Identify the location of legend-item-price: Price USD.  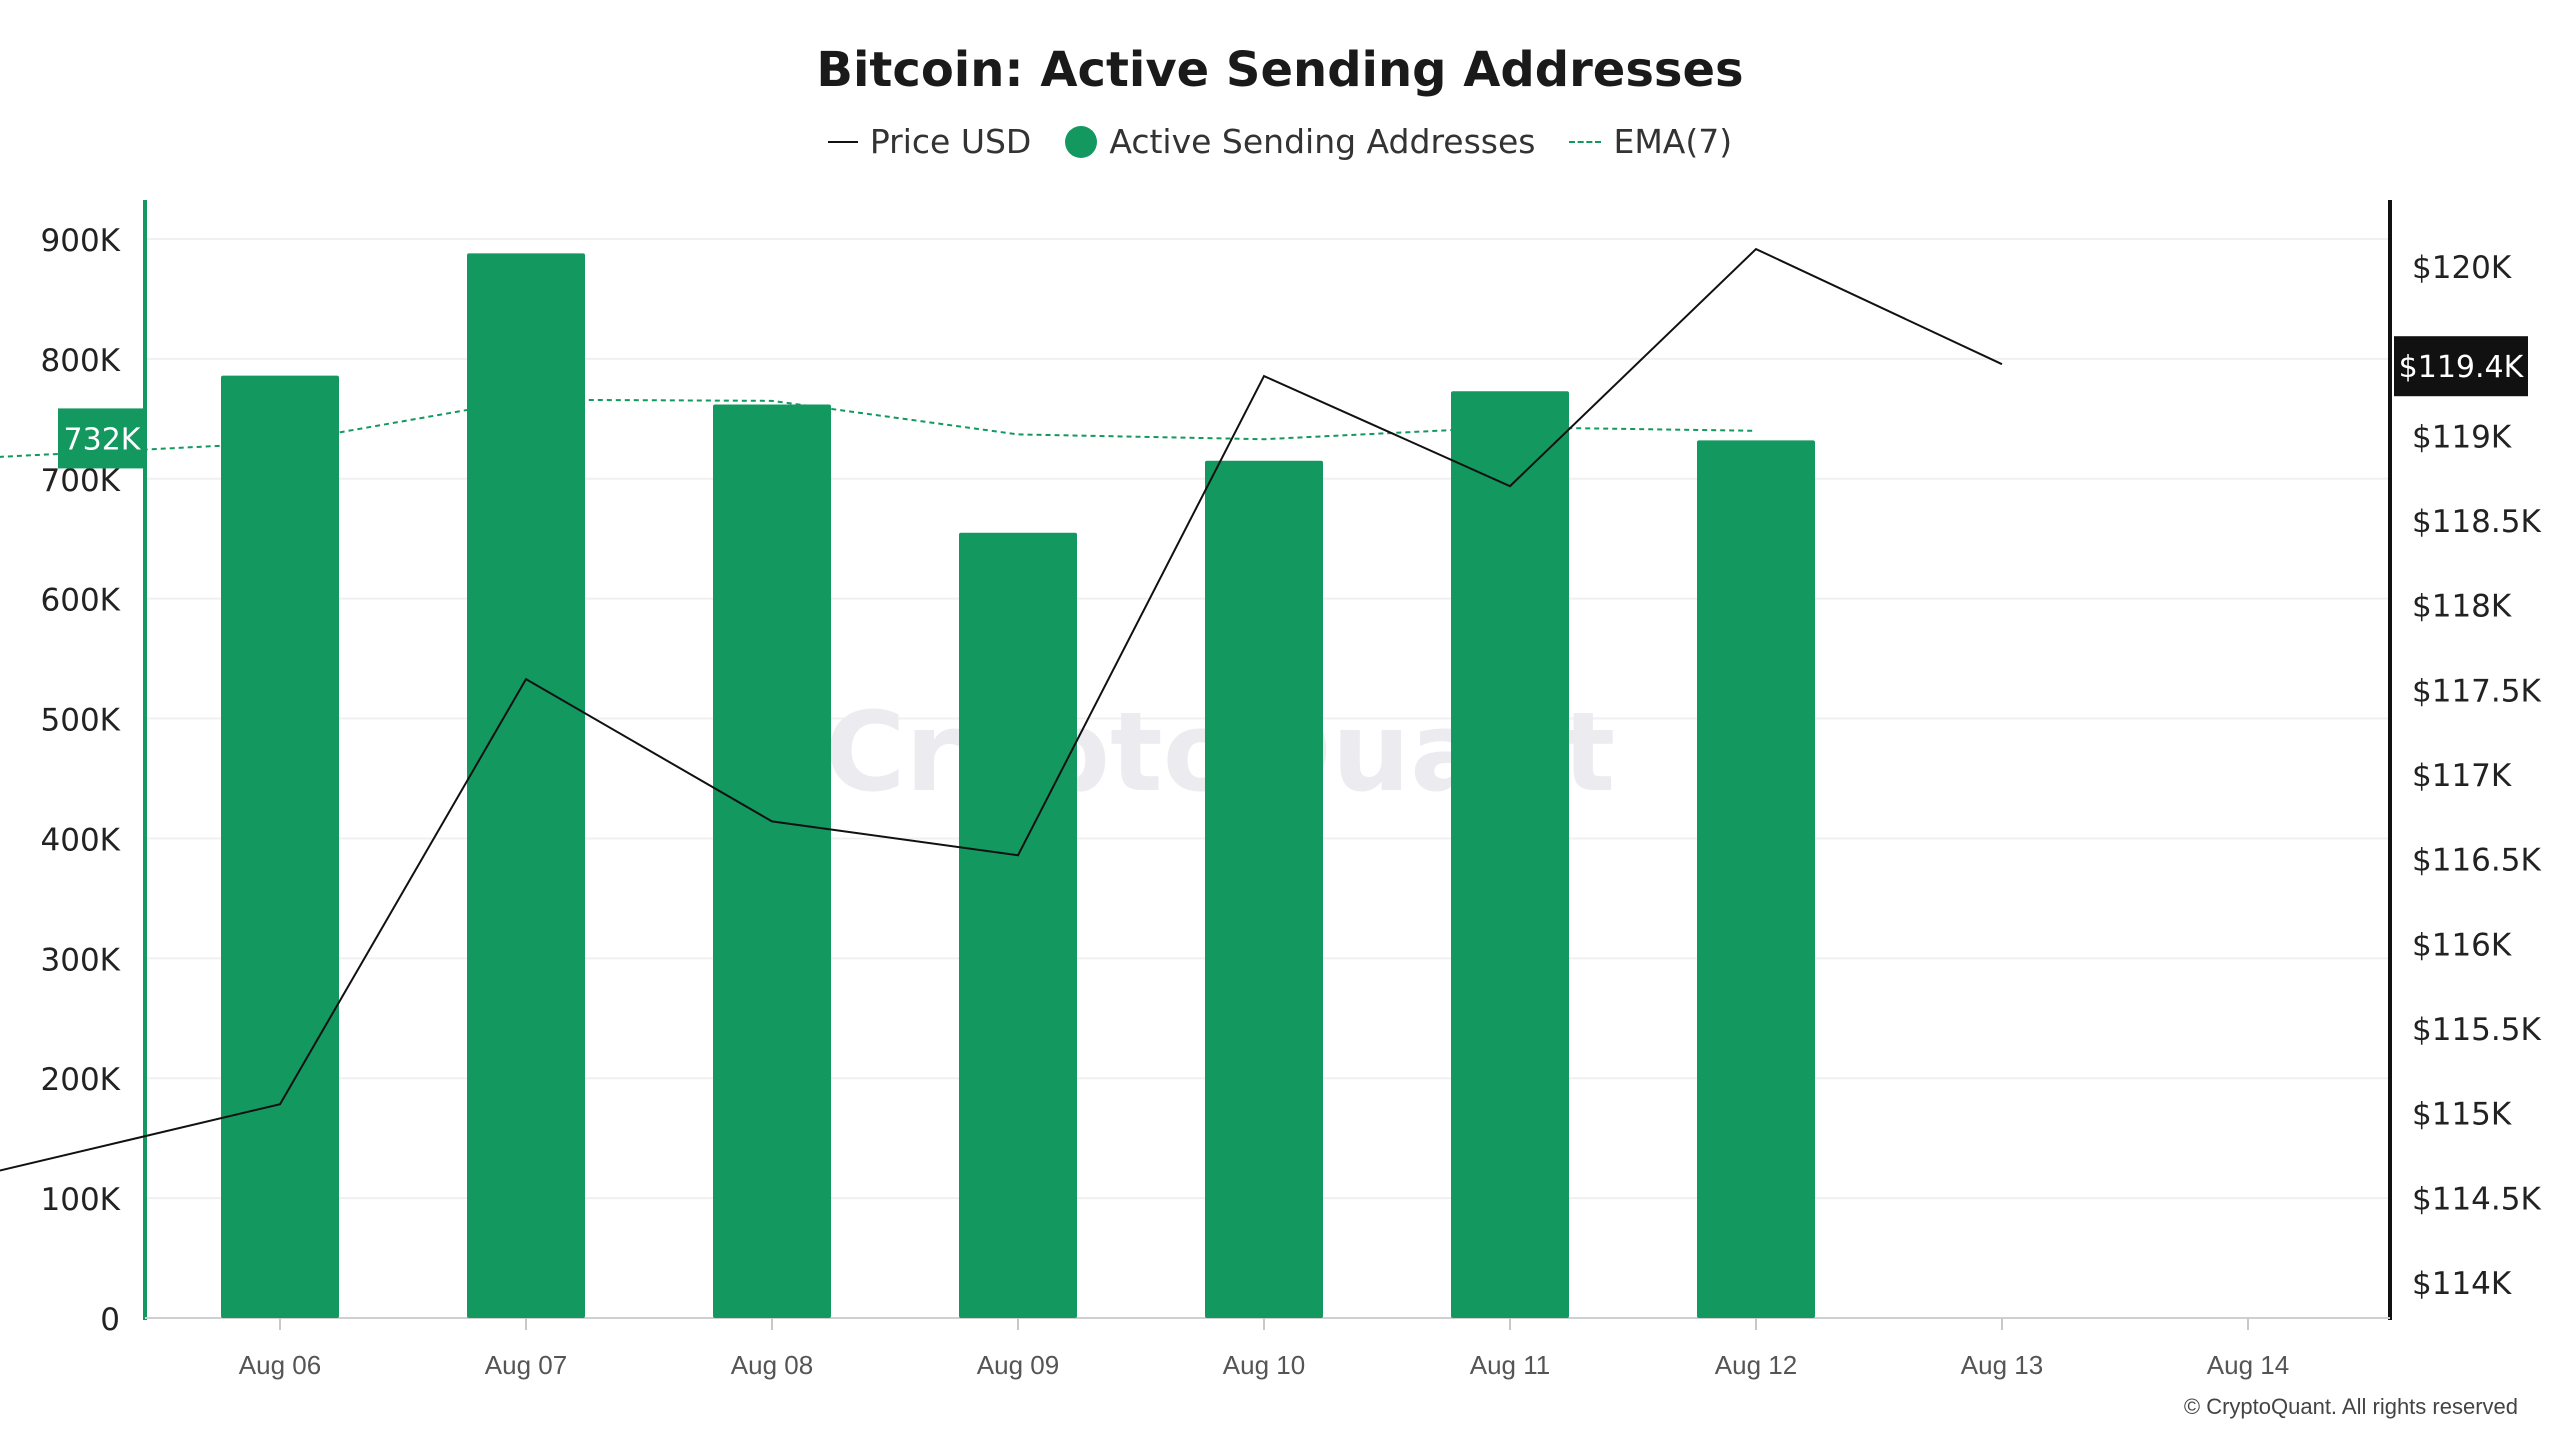
(929, 141).